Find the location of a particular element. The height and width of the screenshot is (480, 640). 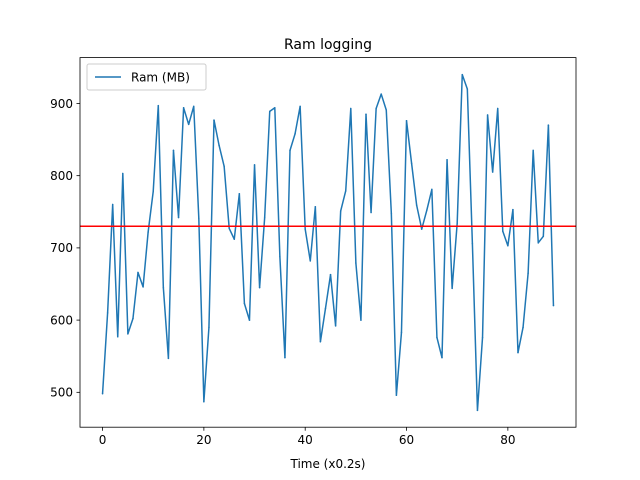

chart-title: Ram logging is located at coordinates (328, 45).